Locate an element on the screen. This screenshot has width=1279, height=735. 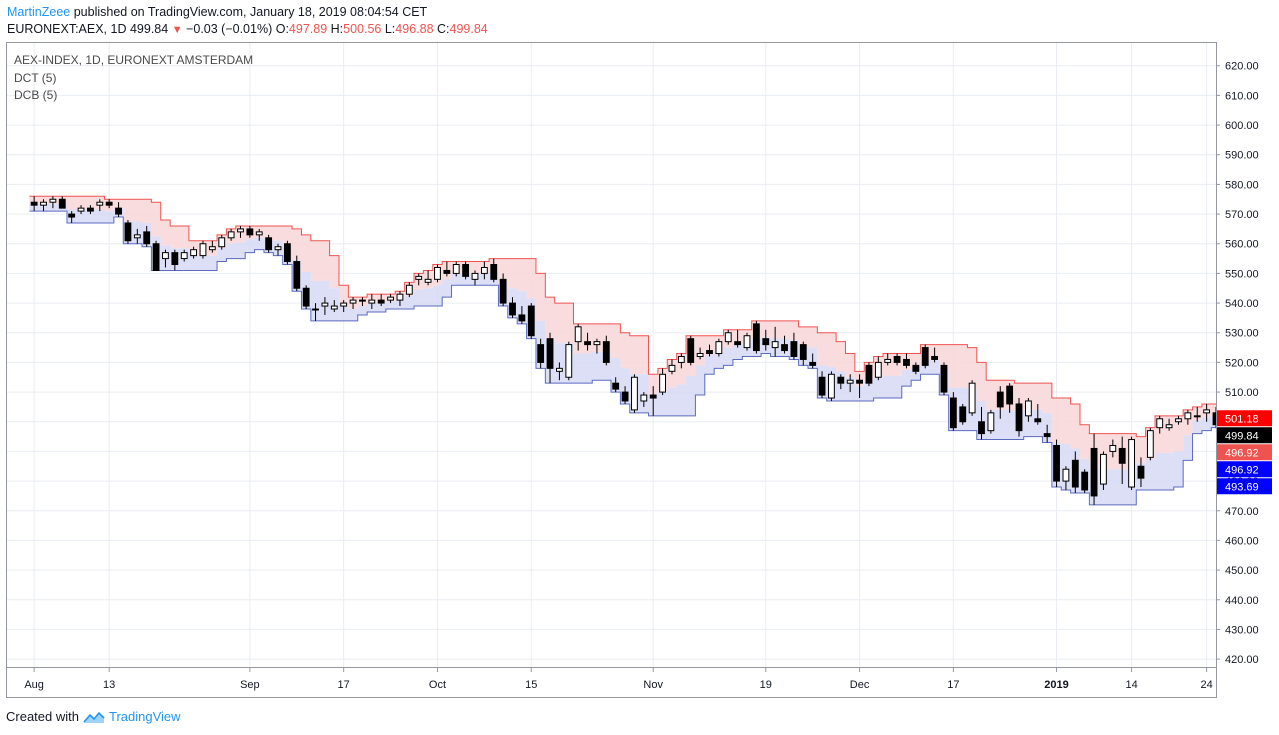
time-tick-label: Dec is located at coordinates (860, 685).